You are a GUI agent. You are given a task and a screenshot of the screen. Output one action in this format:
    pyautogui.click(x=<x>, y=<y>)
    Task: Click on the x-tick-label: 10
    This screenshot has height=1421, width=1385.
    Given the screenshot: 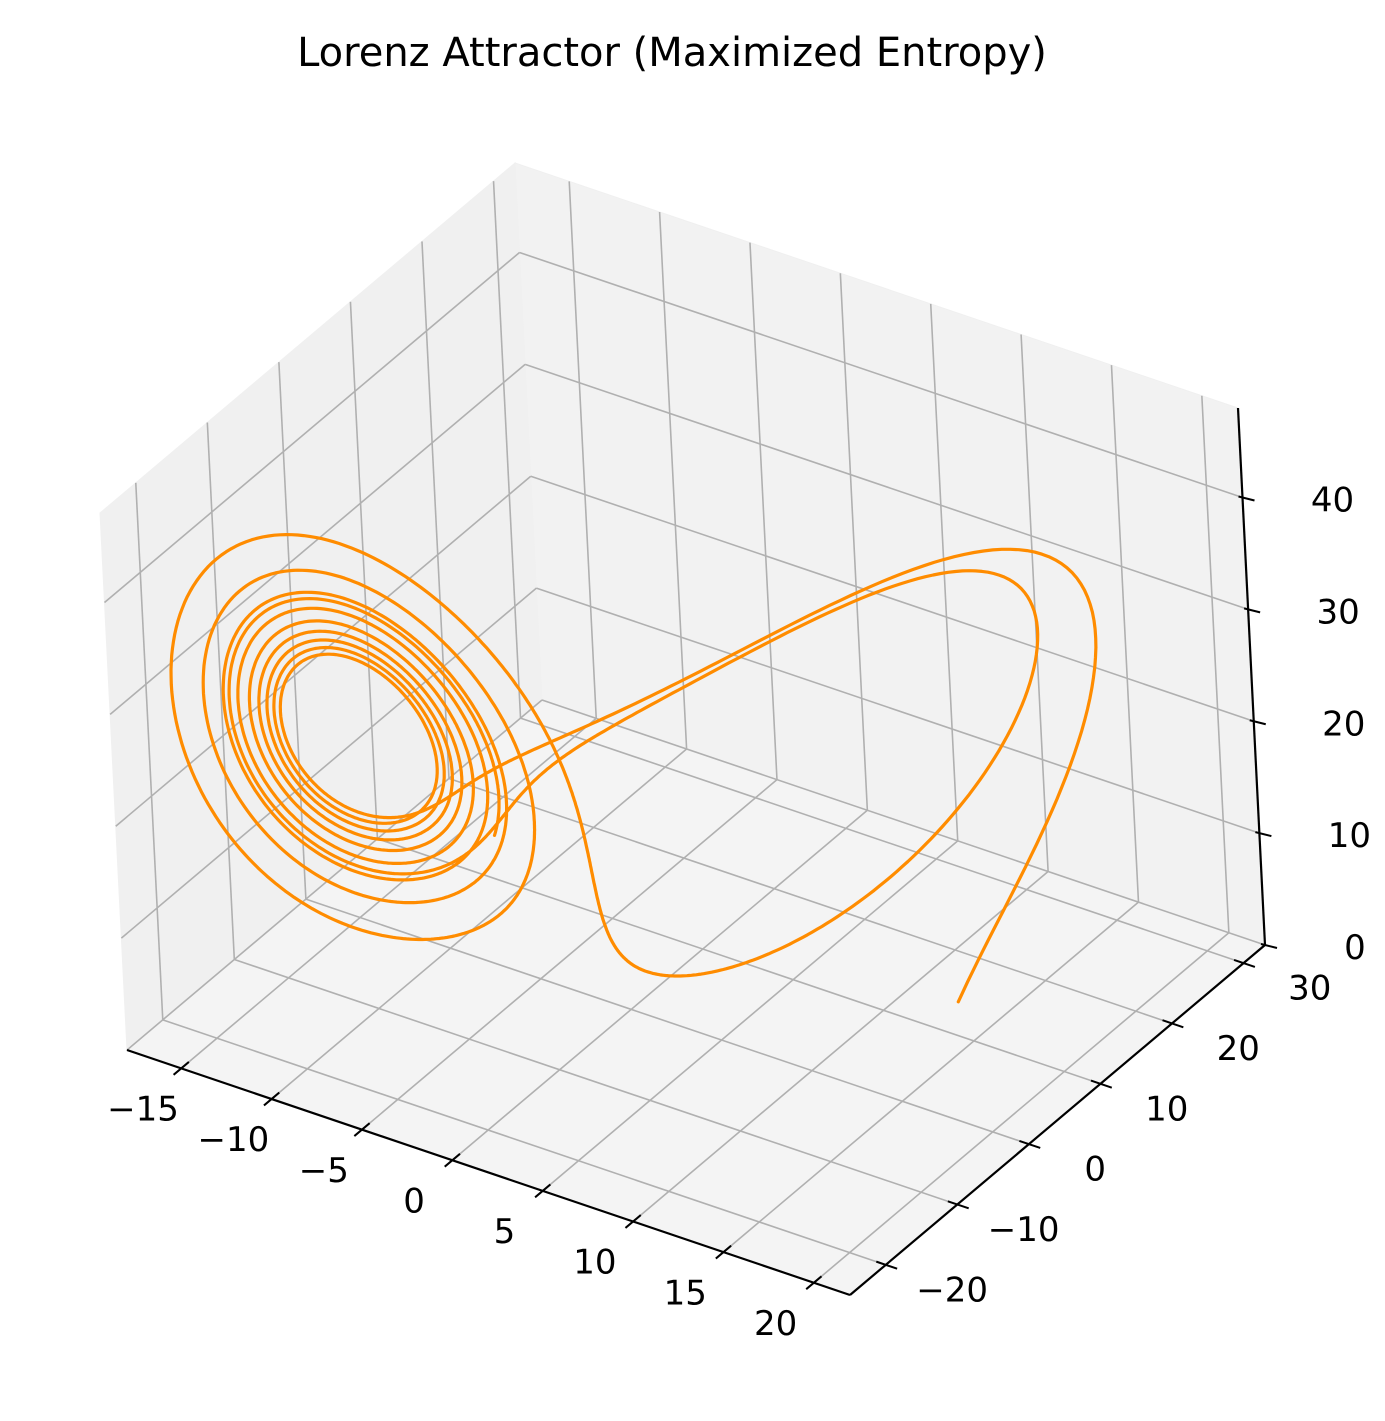 What is the action you would take?
    pyautogui.click(x=594, y=1263)
    